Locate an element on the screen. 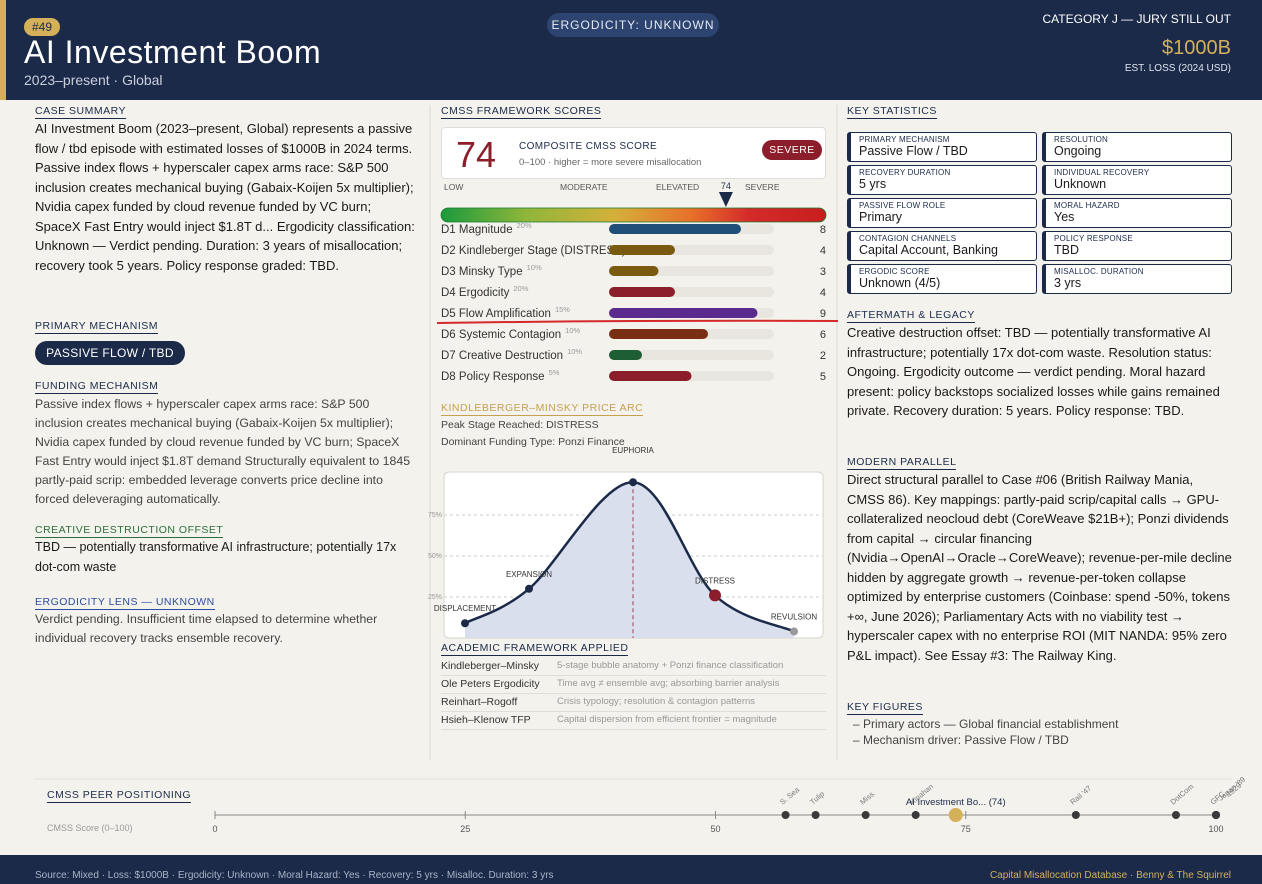 The image size is (1262, 884). peer-label: Tulip is located at coordinates (817, 797).